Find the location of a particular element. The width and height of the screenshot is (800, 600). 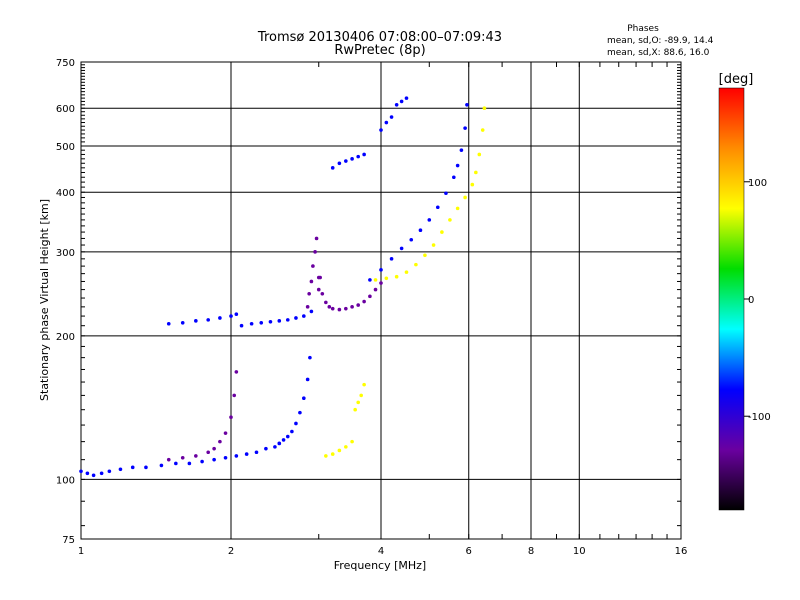

x-tick-label: 2 is located at coordinates (231, 551).